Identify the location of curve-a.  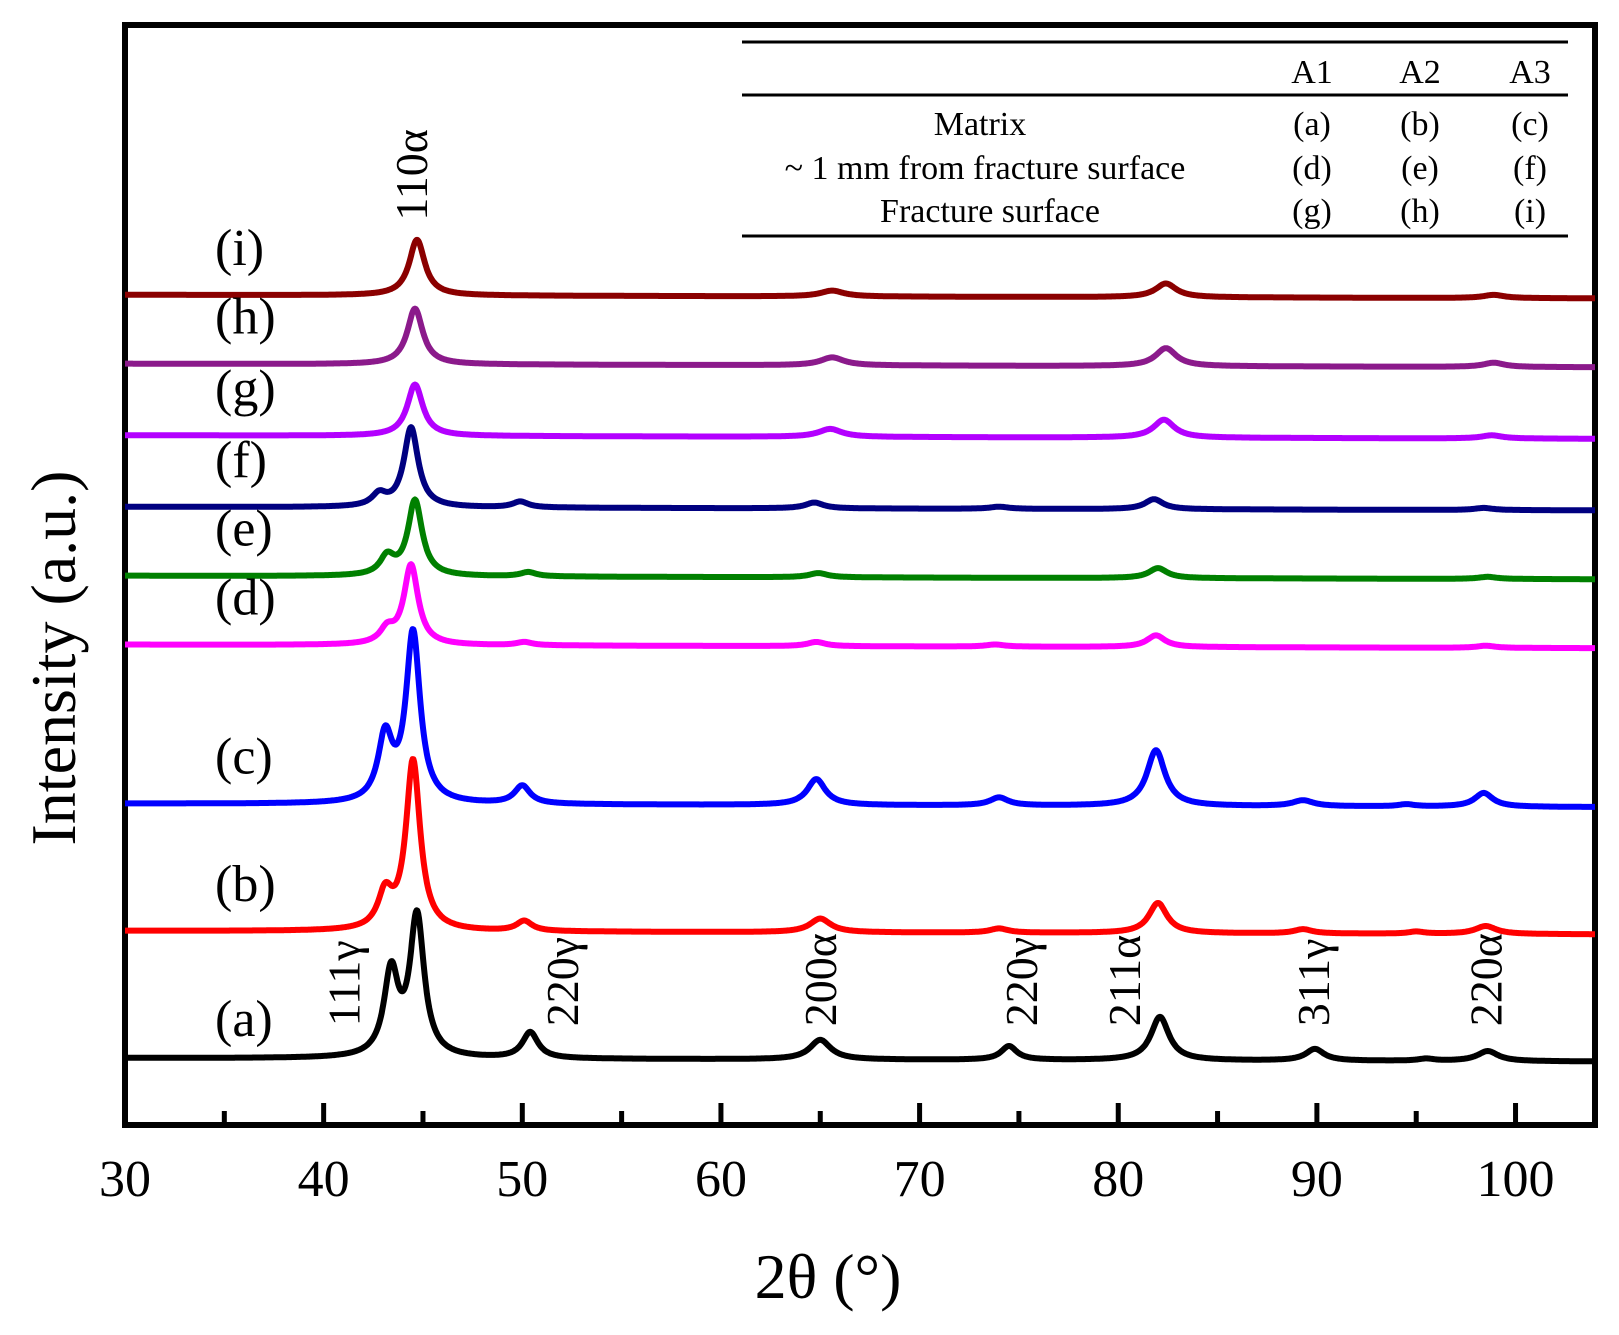
(860, 986).